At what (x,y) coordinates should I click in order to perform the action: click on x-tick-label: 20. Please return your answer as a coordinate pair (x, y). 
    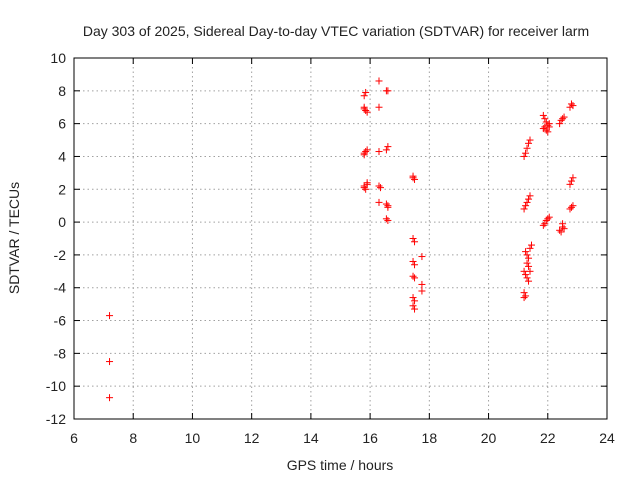
    Looking at the image, I should click on (489, 438).